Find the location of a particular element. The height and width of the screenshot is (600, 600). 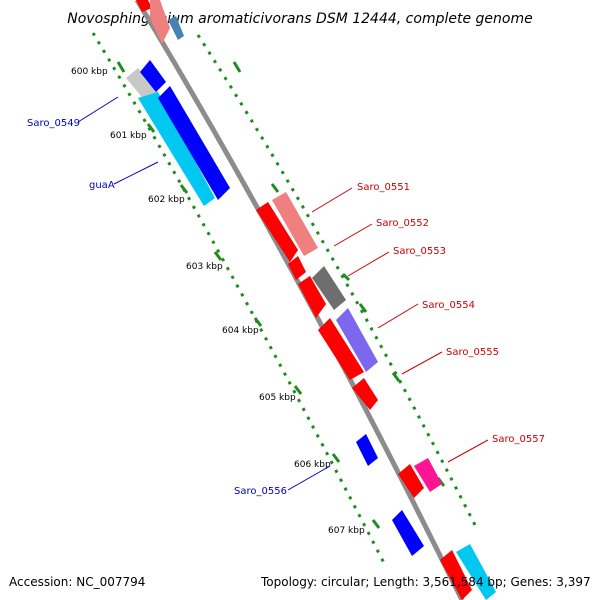

gene-label-saro-0555: Saro_0555 is located at coordinates (472, 352).